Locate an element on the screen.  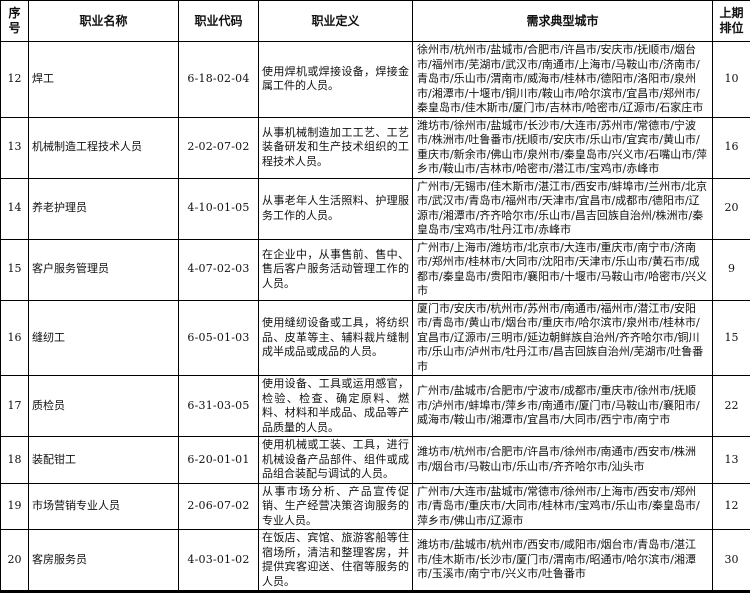
column-header-prev-rank: 上期排位 is located at coordinates (731, 21).